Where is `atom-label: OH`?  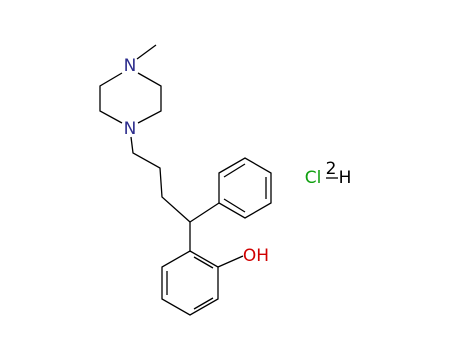
atom-label: OH is located at coordinates (256, 256).